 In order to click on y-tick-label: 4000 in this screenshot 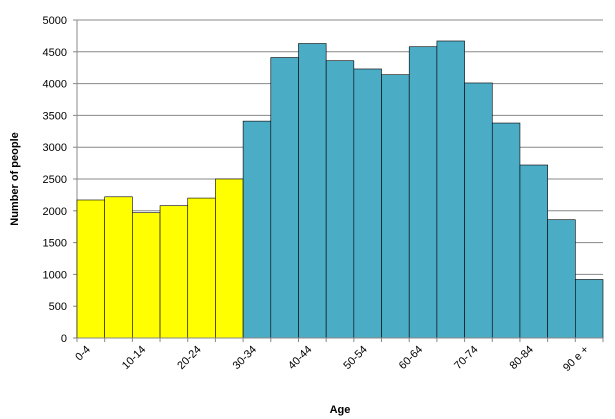, I will do `click(55, 85)`.